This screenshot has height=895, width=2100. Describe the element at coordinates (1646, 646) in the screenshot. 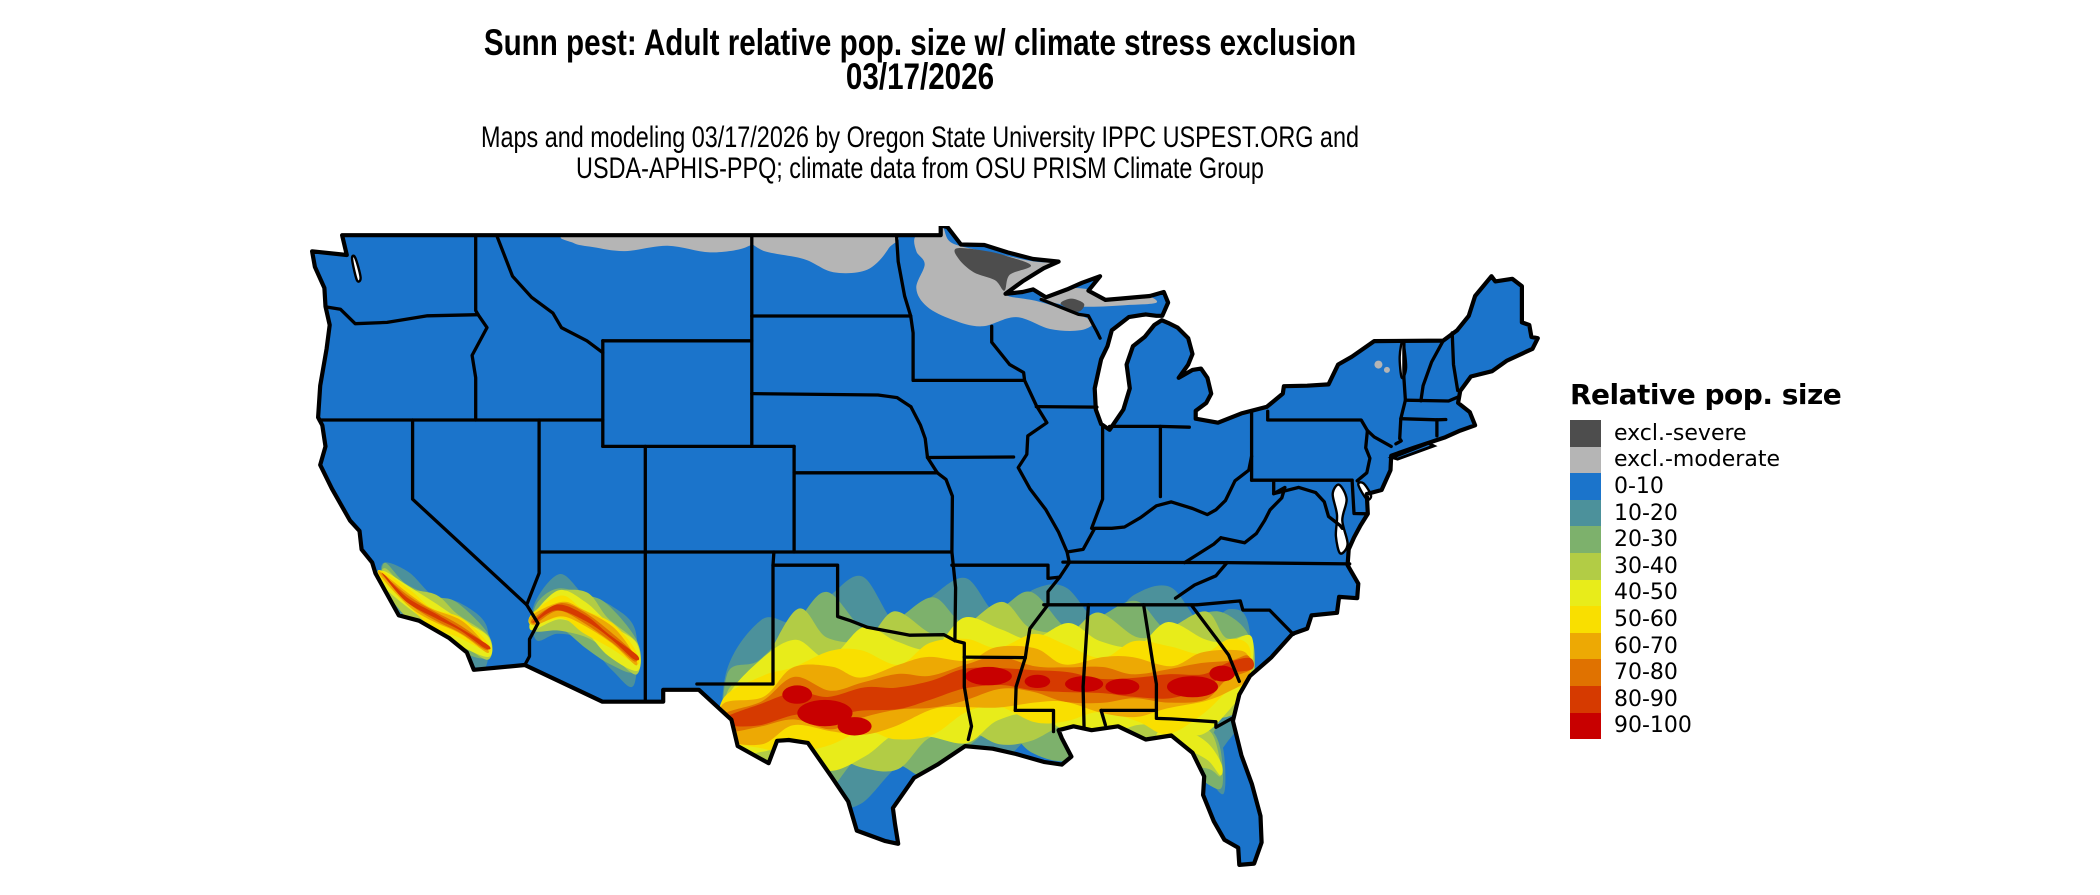

I see `legend-label: 60-70` at that location.